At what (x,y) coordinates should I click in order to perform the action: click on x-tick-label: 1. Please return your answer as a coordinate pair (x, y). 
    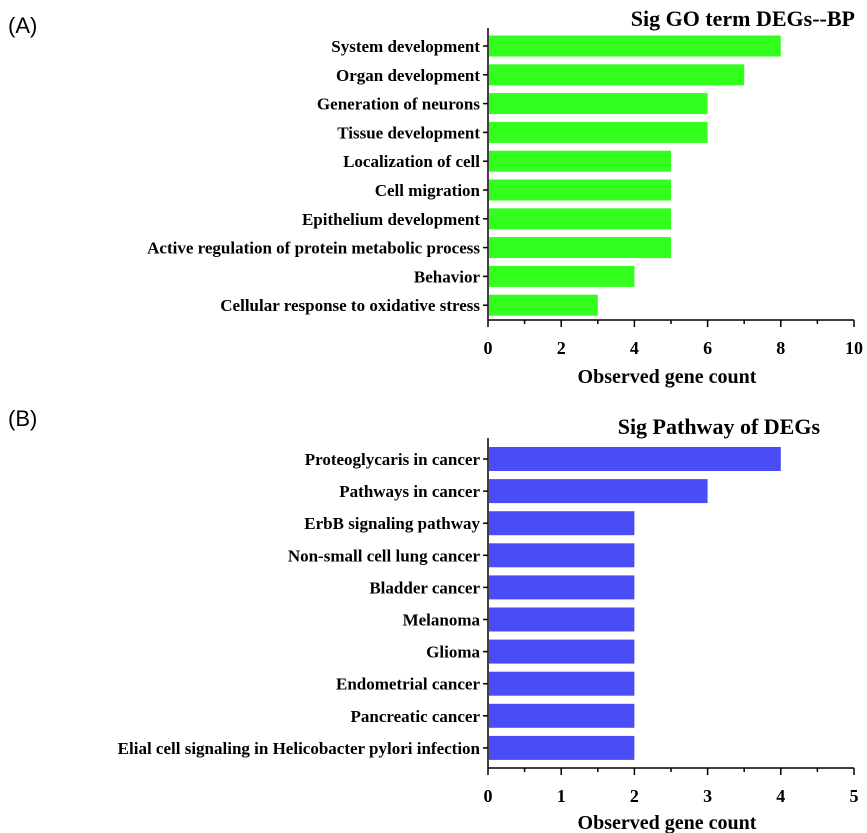
    Looking at the image, I should click on (561, 796).